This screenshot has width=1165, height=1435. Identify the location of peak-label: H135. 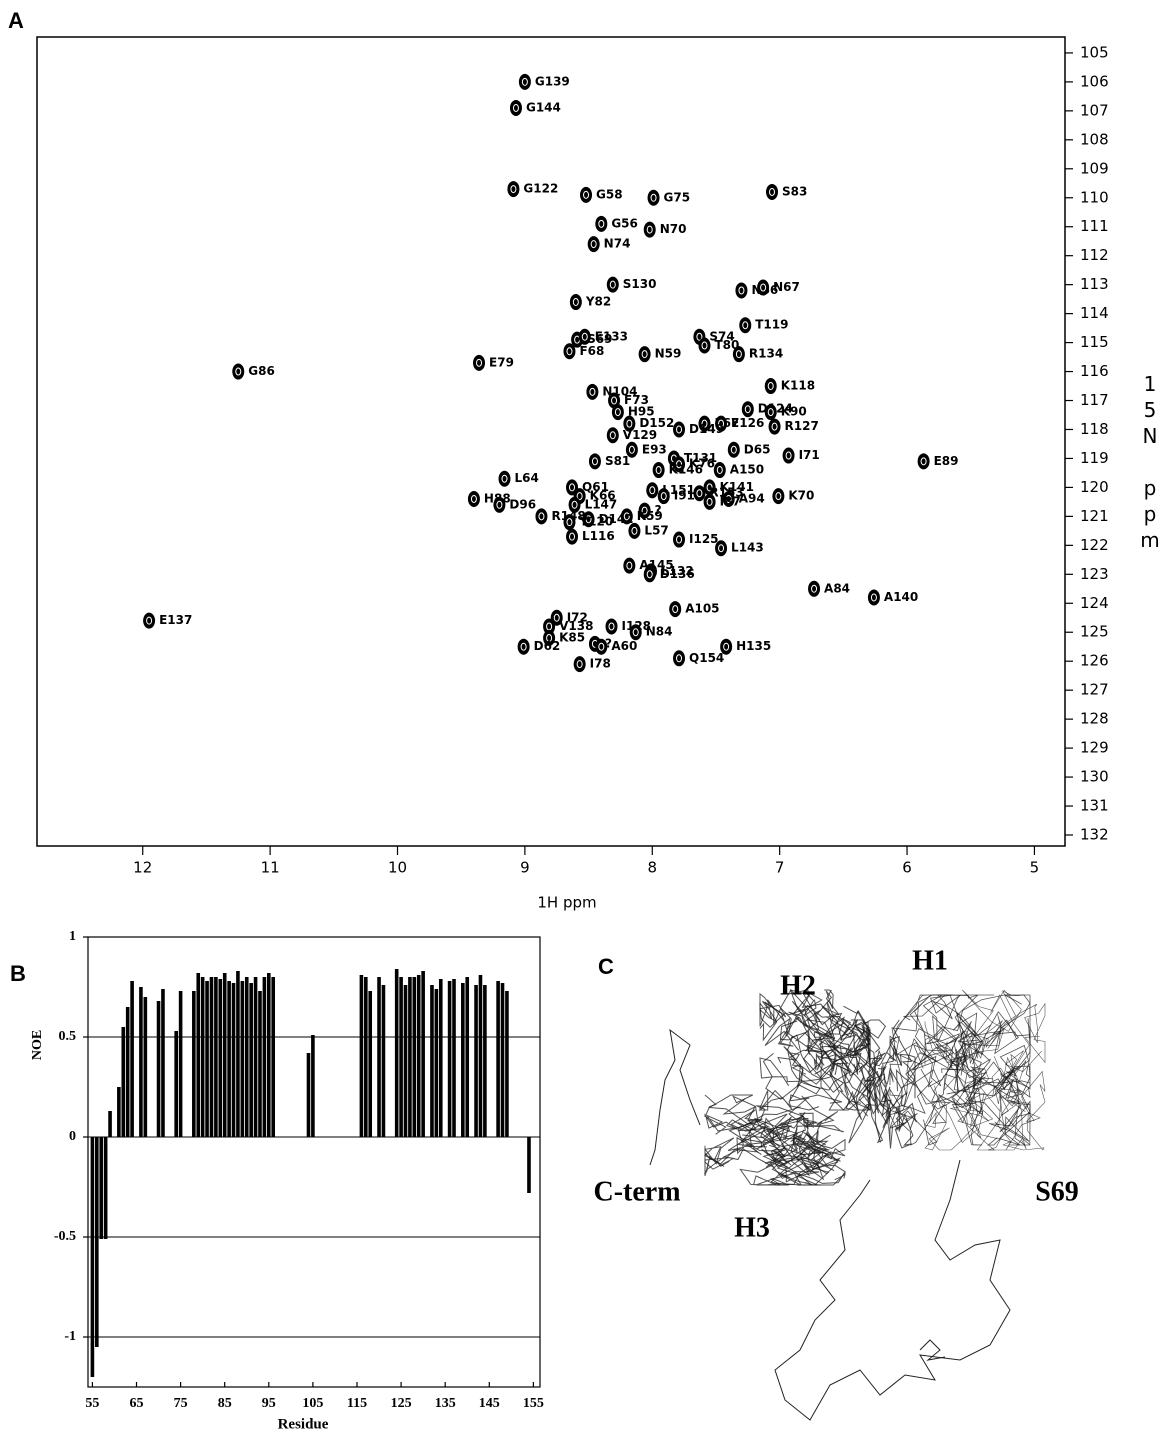
(753, 646).